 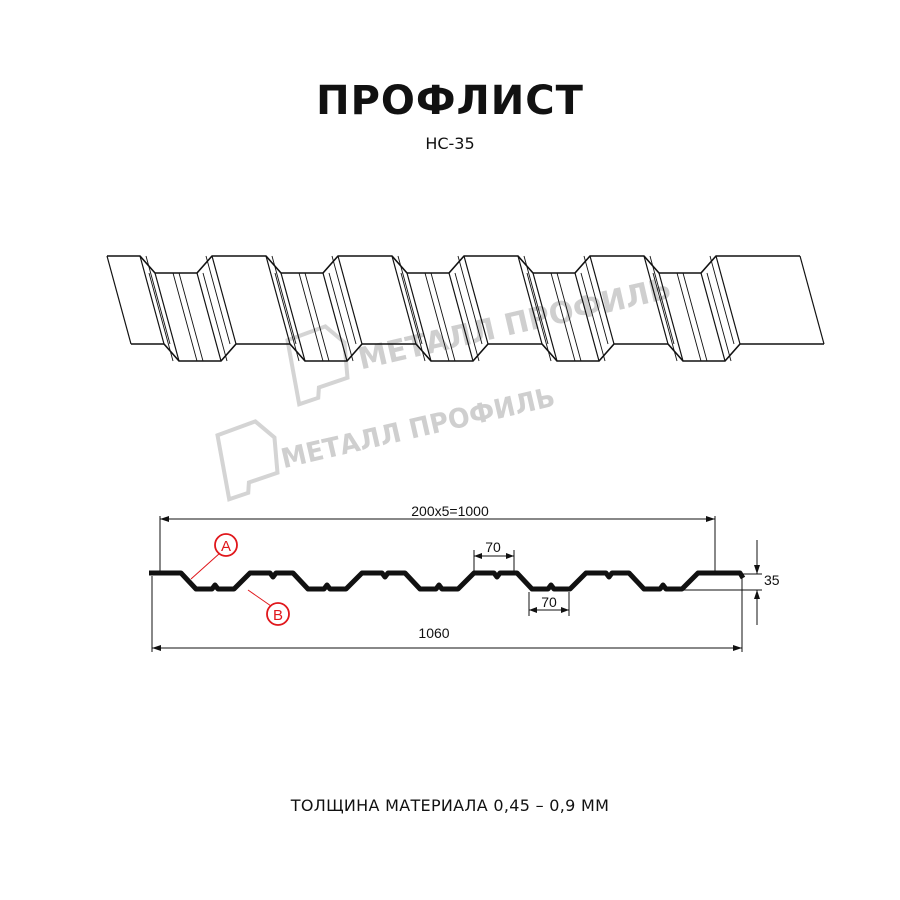 What do you see at coordinates (278, 615) in the screenshot?
I see `marker-b-label: B` at bounding box center [278, 615].